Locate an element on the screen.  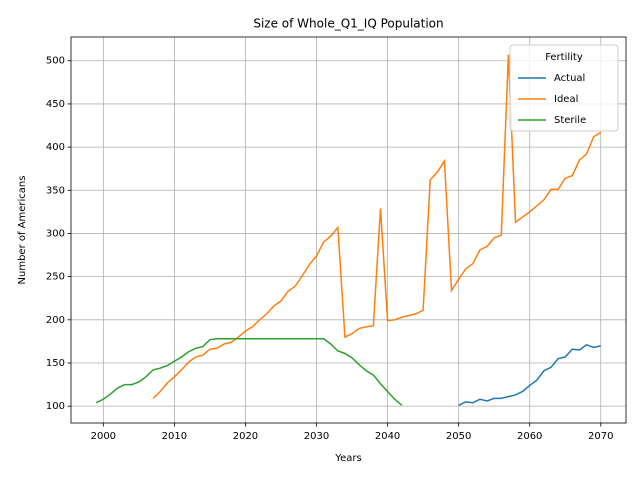
y-tick-label: 150 is located at coordinates (55, 363).